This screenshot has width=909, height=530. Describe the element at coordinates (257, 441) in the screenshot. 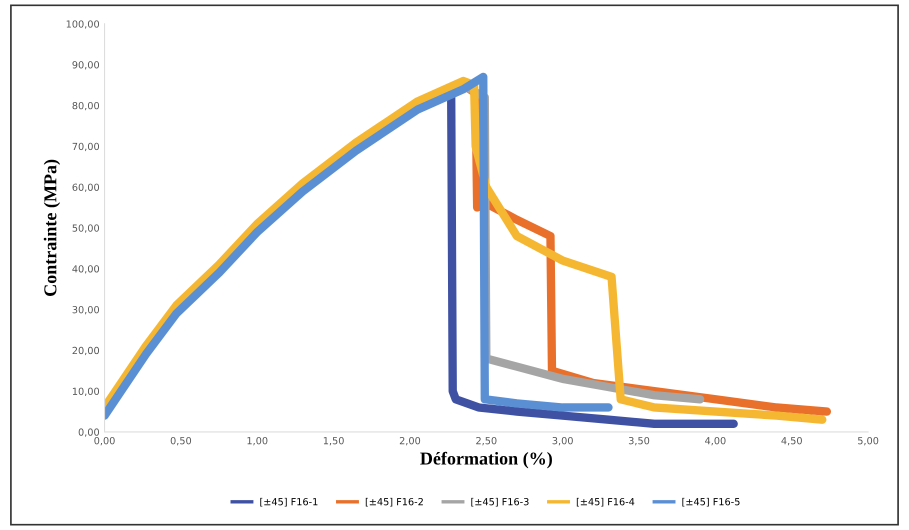

I see `x-tick-label: 1,00` at that location.